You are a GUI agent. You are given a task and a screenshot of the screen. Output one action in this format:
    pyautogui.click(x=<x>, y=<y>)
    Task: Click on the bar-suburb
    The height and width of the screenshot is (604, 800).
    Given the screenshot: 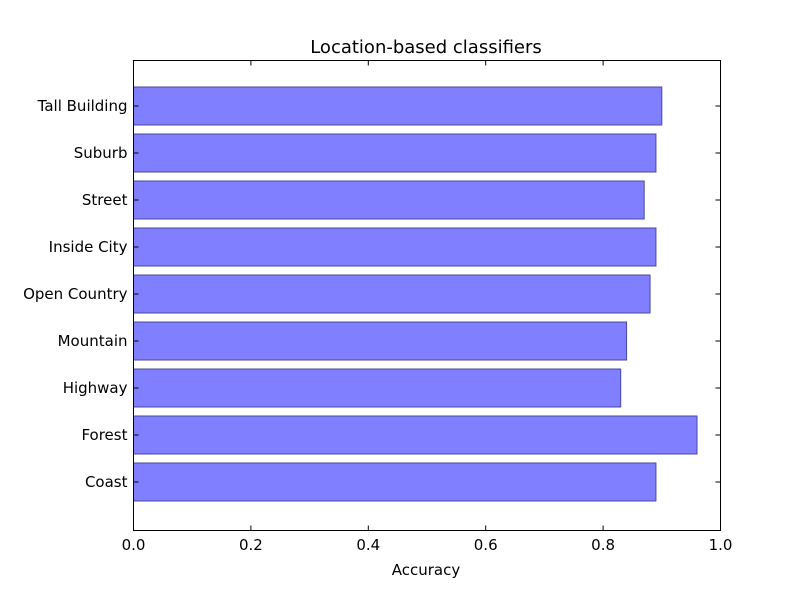 What is the action you would take?
    pyautogui.click(x=395, y=153)
    